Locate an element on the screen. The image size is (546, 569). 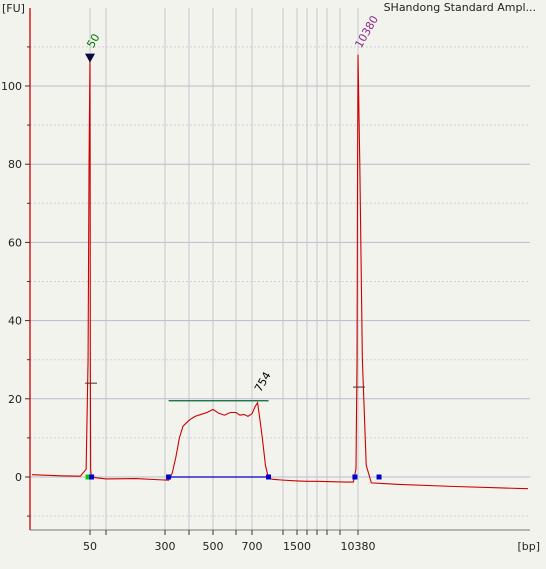
y-tick-label: 20 is located at coordinates (15, 399).